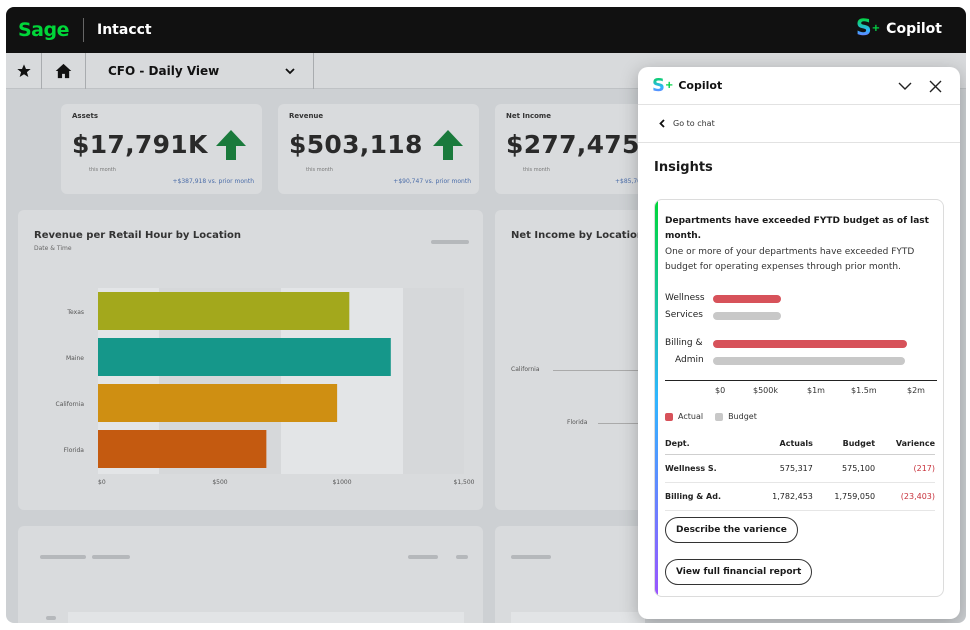 The image size is (970, 630). I want to click on bar-florida, so click(182, 449).